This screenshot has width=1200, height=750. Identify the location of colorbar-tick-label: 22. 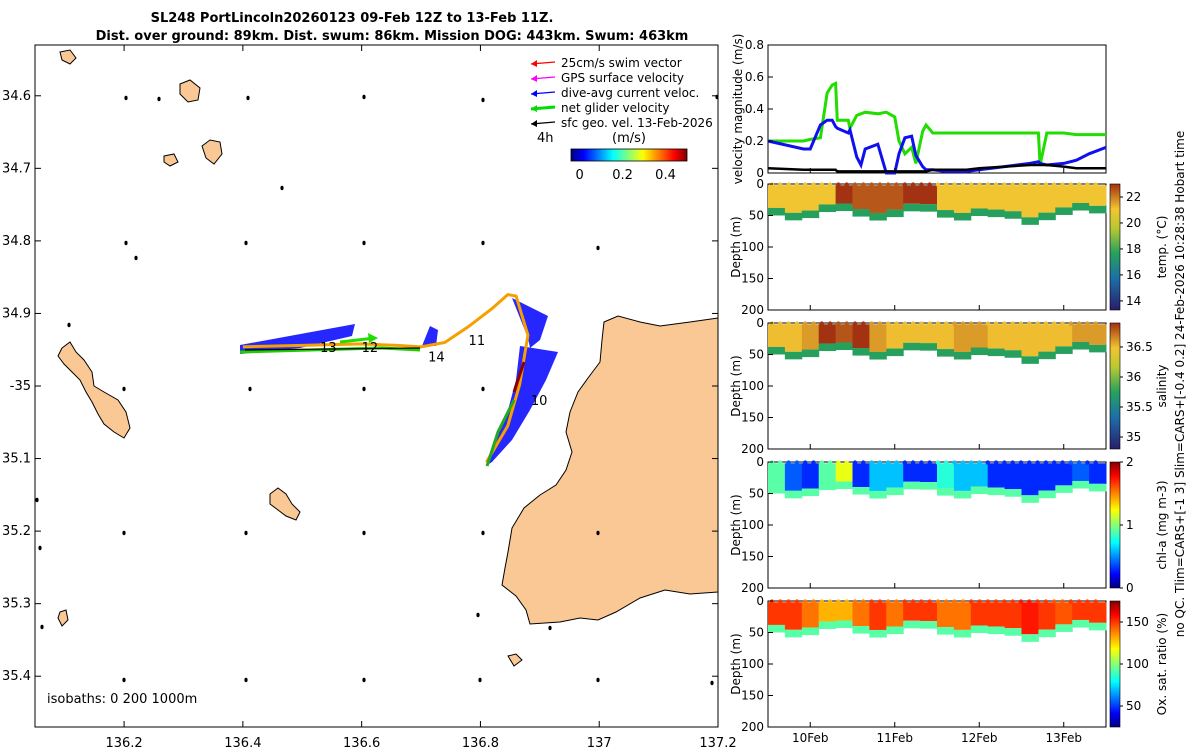
(1133, 197).